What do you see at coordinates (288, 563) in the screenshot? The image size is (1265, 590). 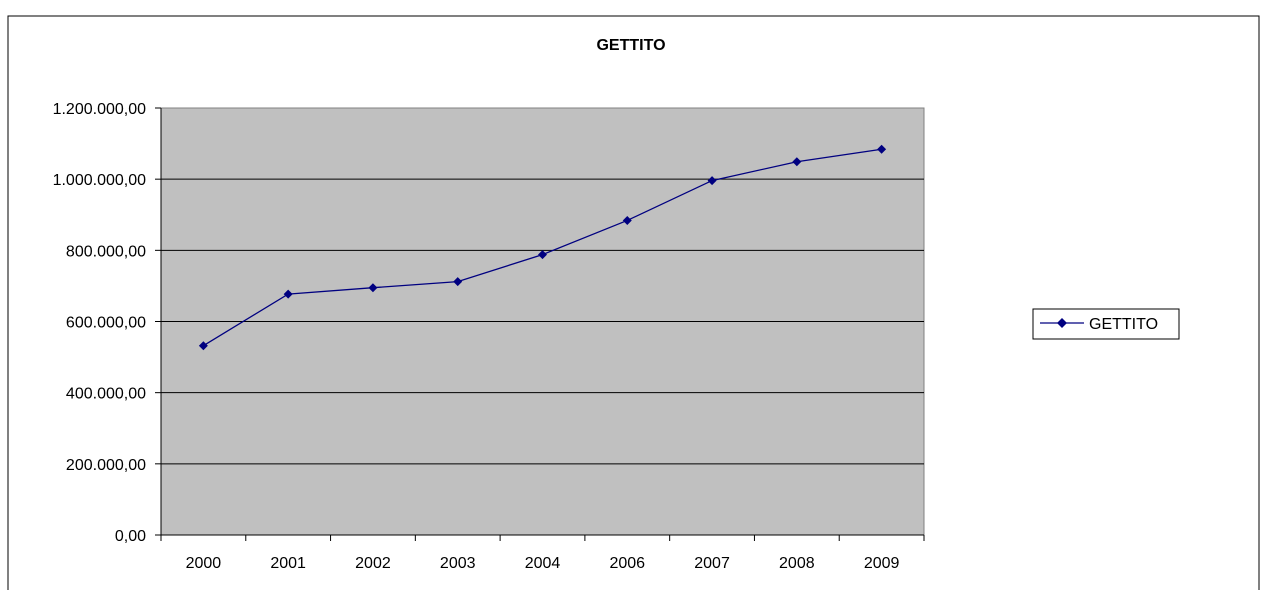 I see `x-tick-label: 2001` at bounding box center [288, 563].